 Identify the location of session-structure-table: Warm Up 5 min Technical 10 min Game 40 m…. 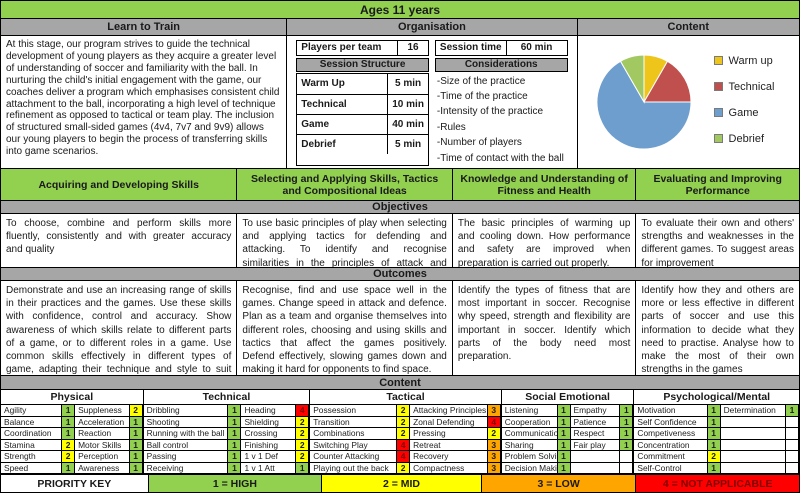
(362, 119).